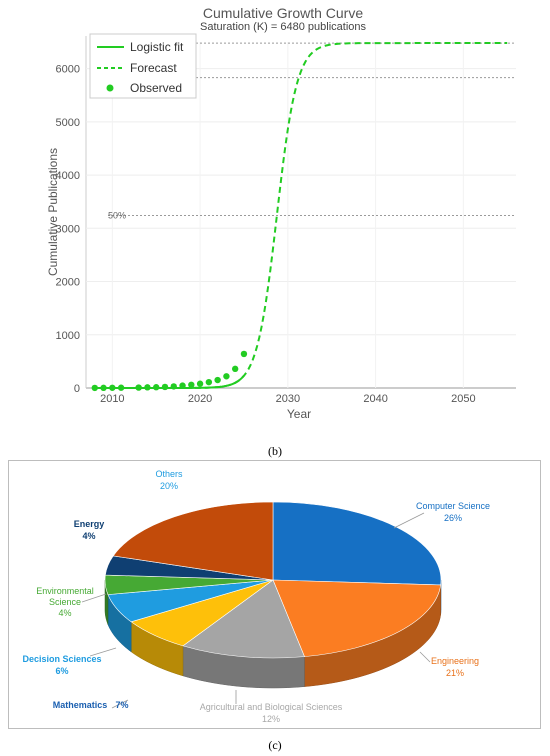  Describe the element at coordinates (61, 671) in the screenshot. I see `pie-percent-label: 6%` at that location.